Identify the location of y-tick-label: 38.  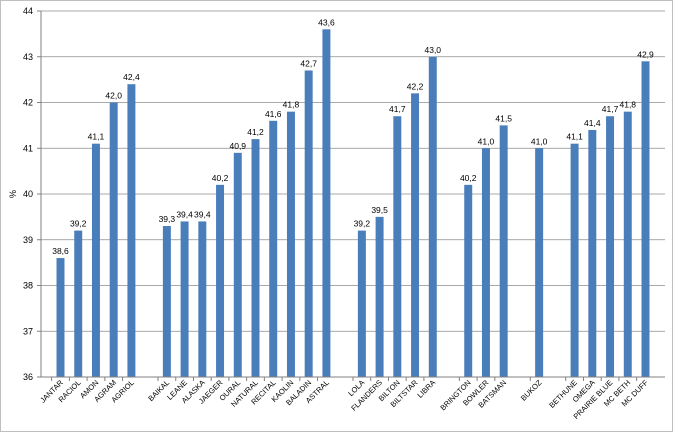
(28, 286).